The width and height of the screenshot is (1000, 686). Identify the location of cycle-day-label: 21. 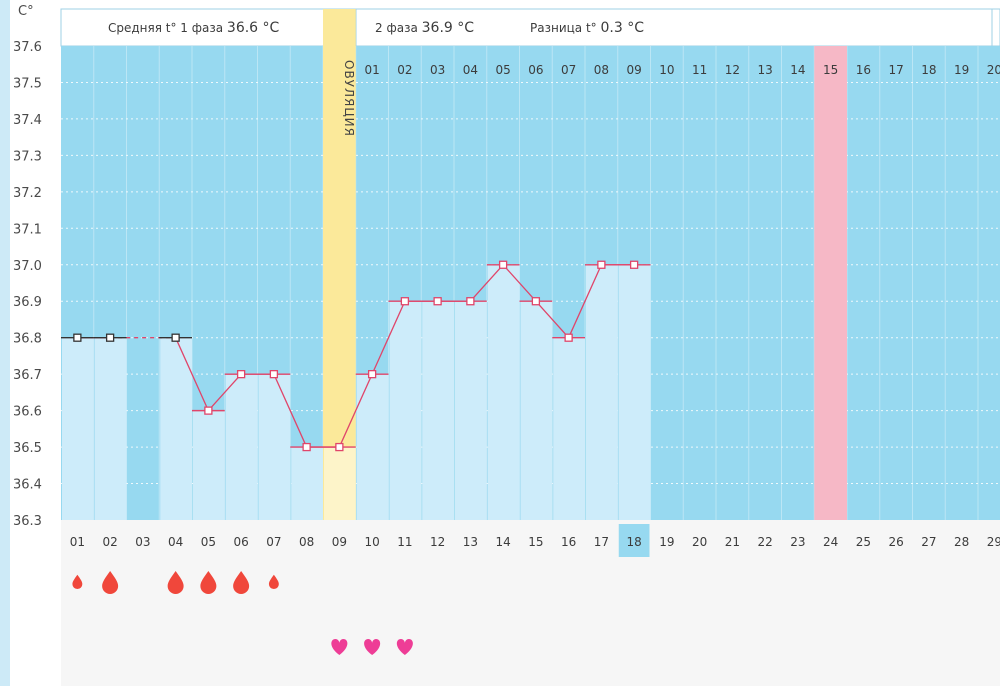
(732, 542).